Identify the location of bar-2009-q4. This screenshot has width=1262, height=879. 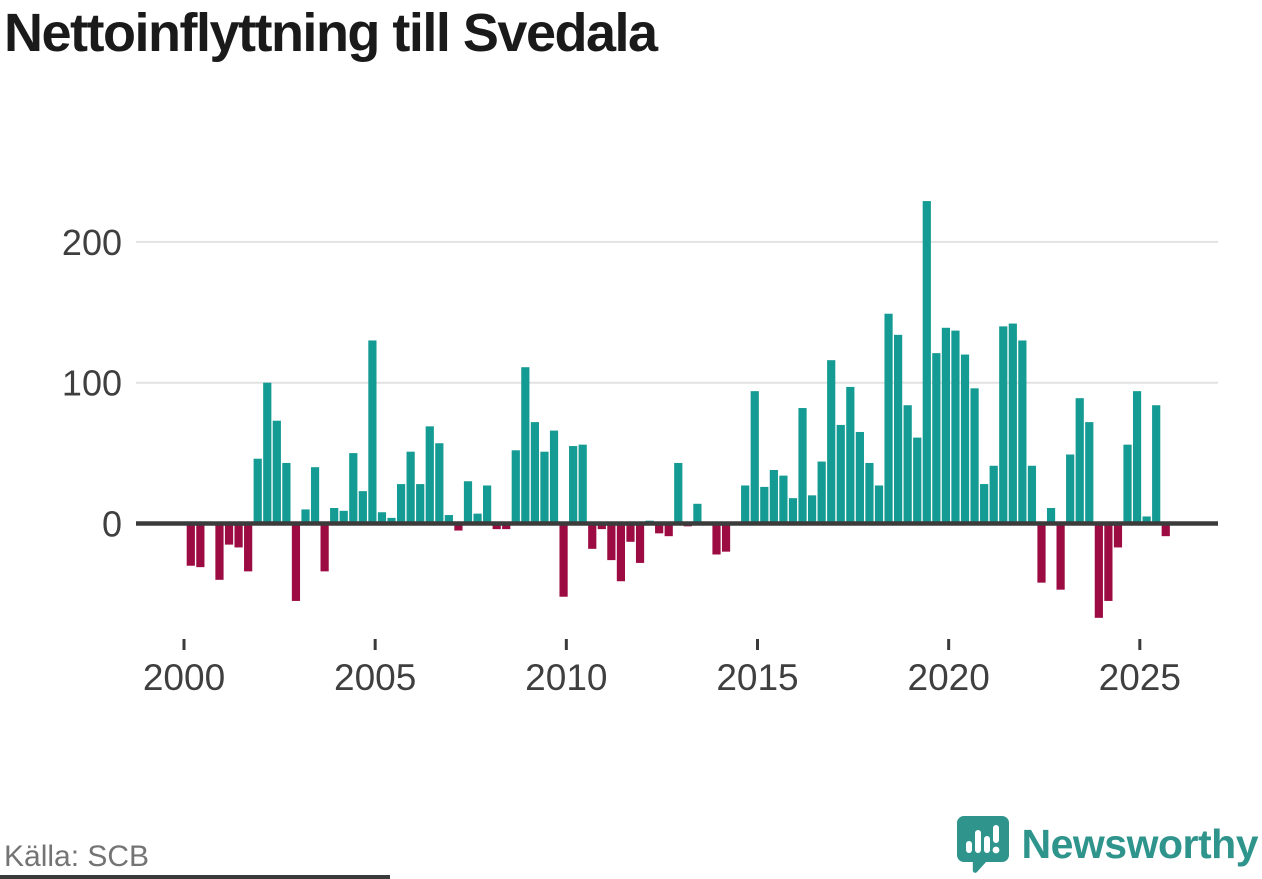
(563, 560).